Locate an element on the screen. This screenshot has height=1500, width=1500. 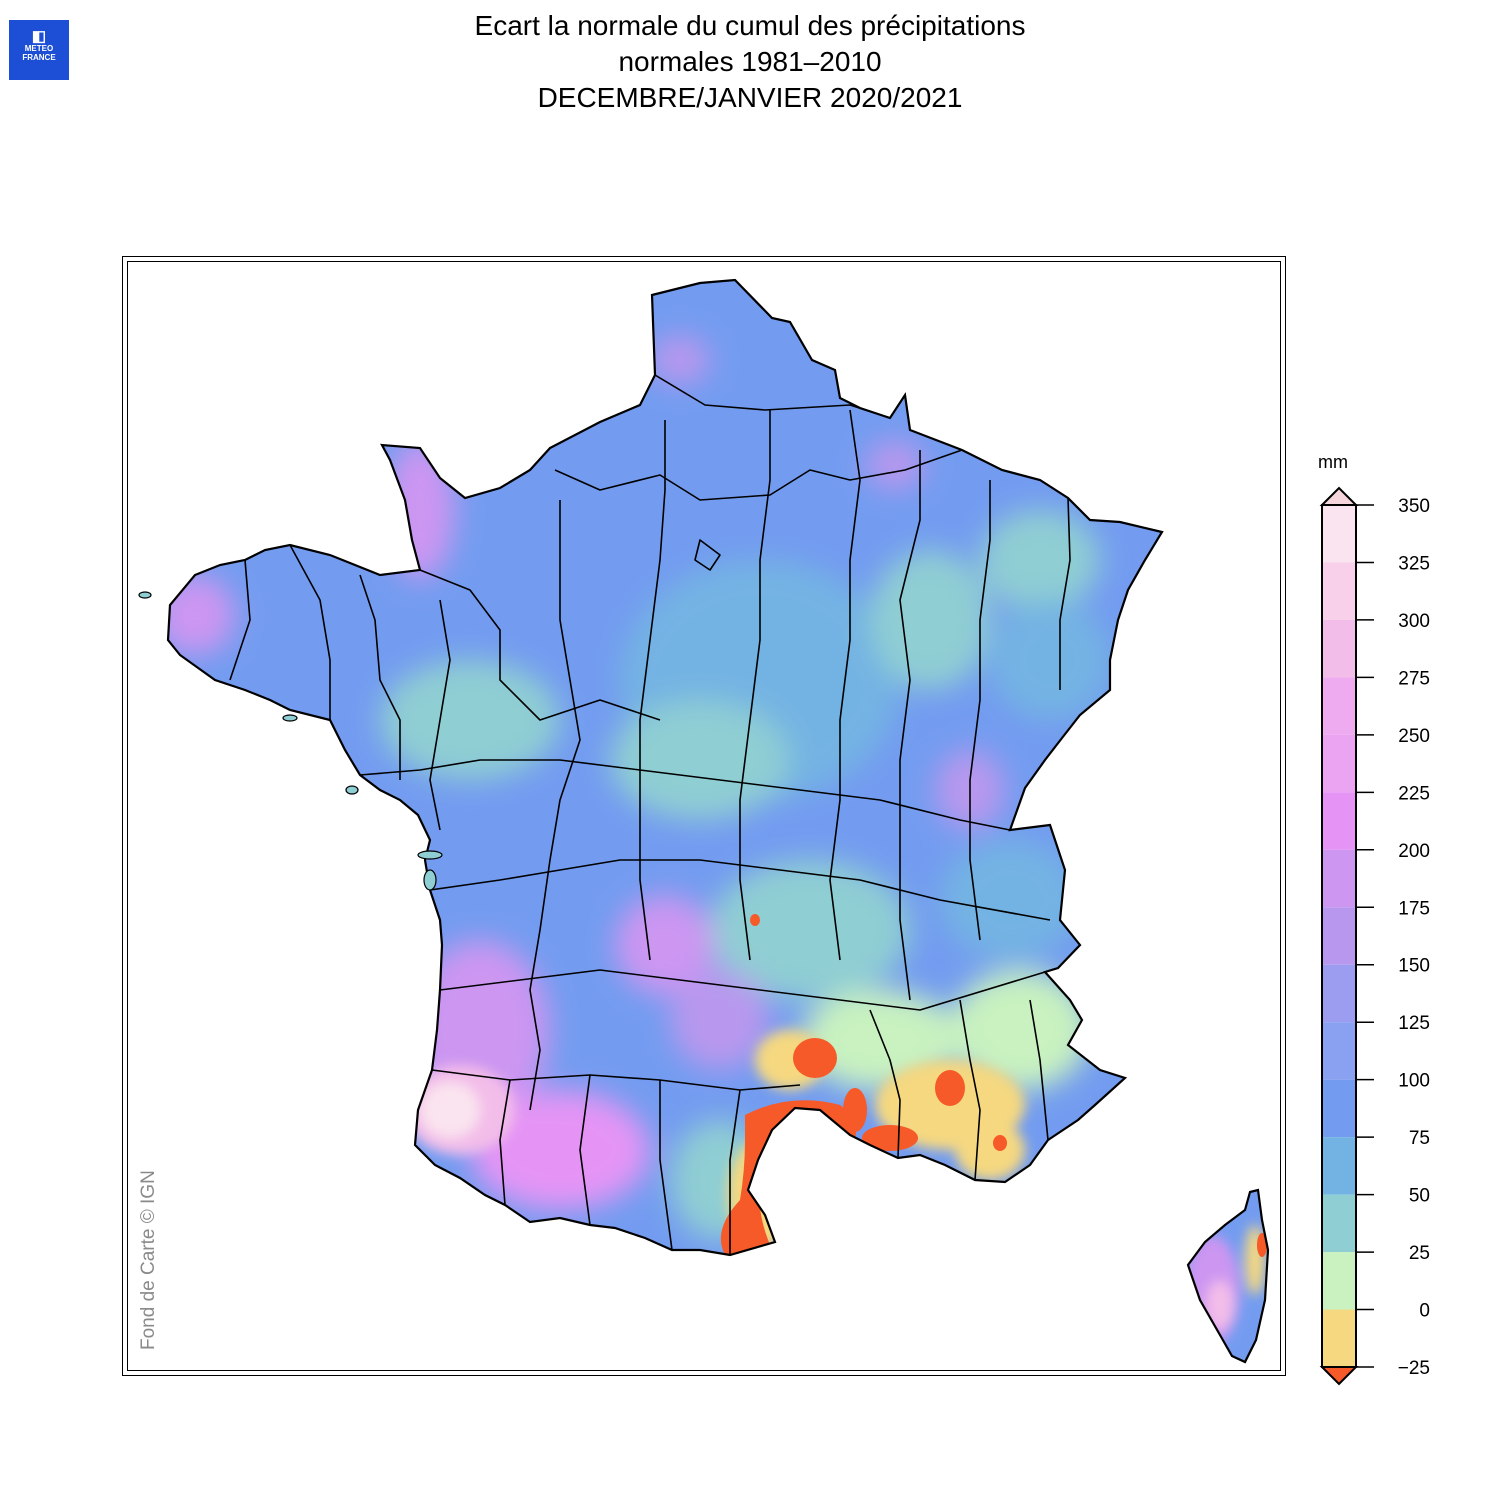
field-lavender-ardennes is located at coordinates (895, 465).